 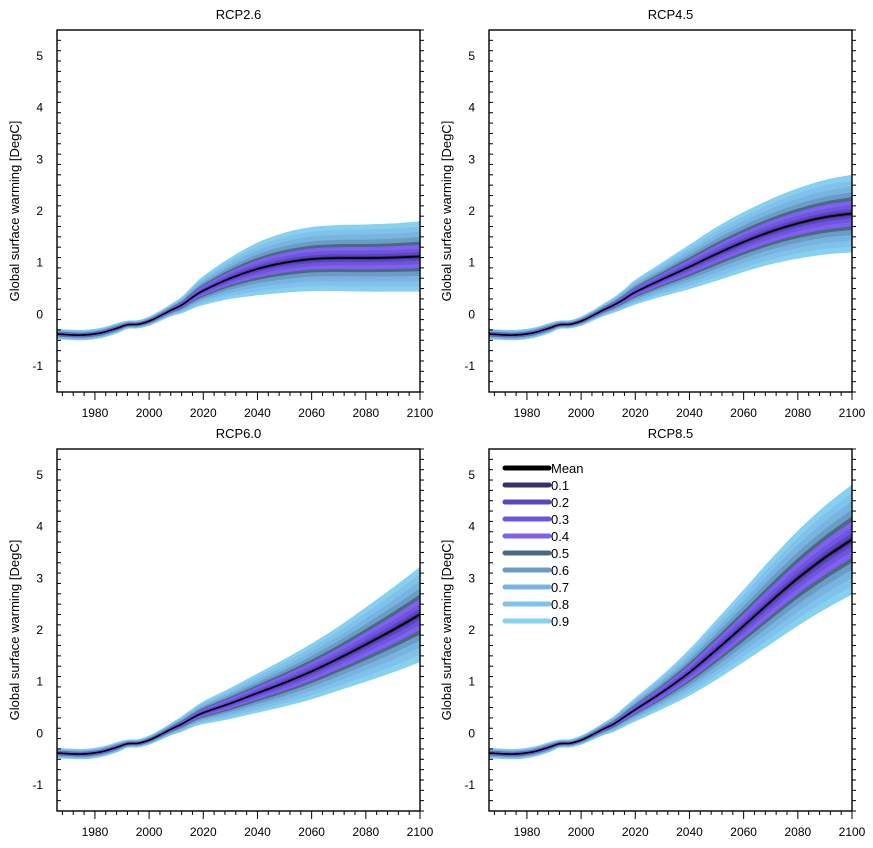 I want to click on legend-item: Mean, so click(x=543, y=468).